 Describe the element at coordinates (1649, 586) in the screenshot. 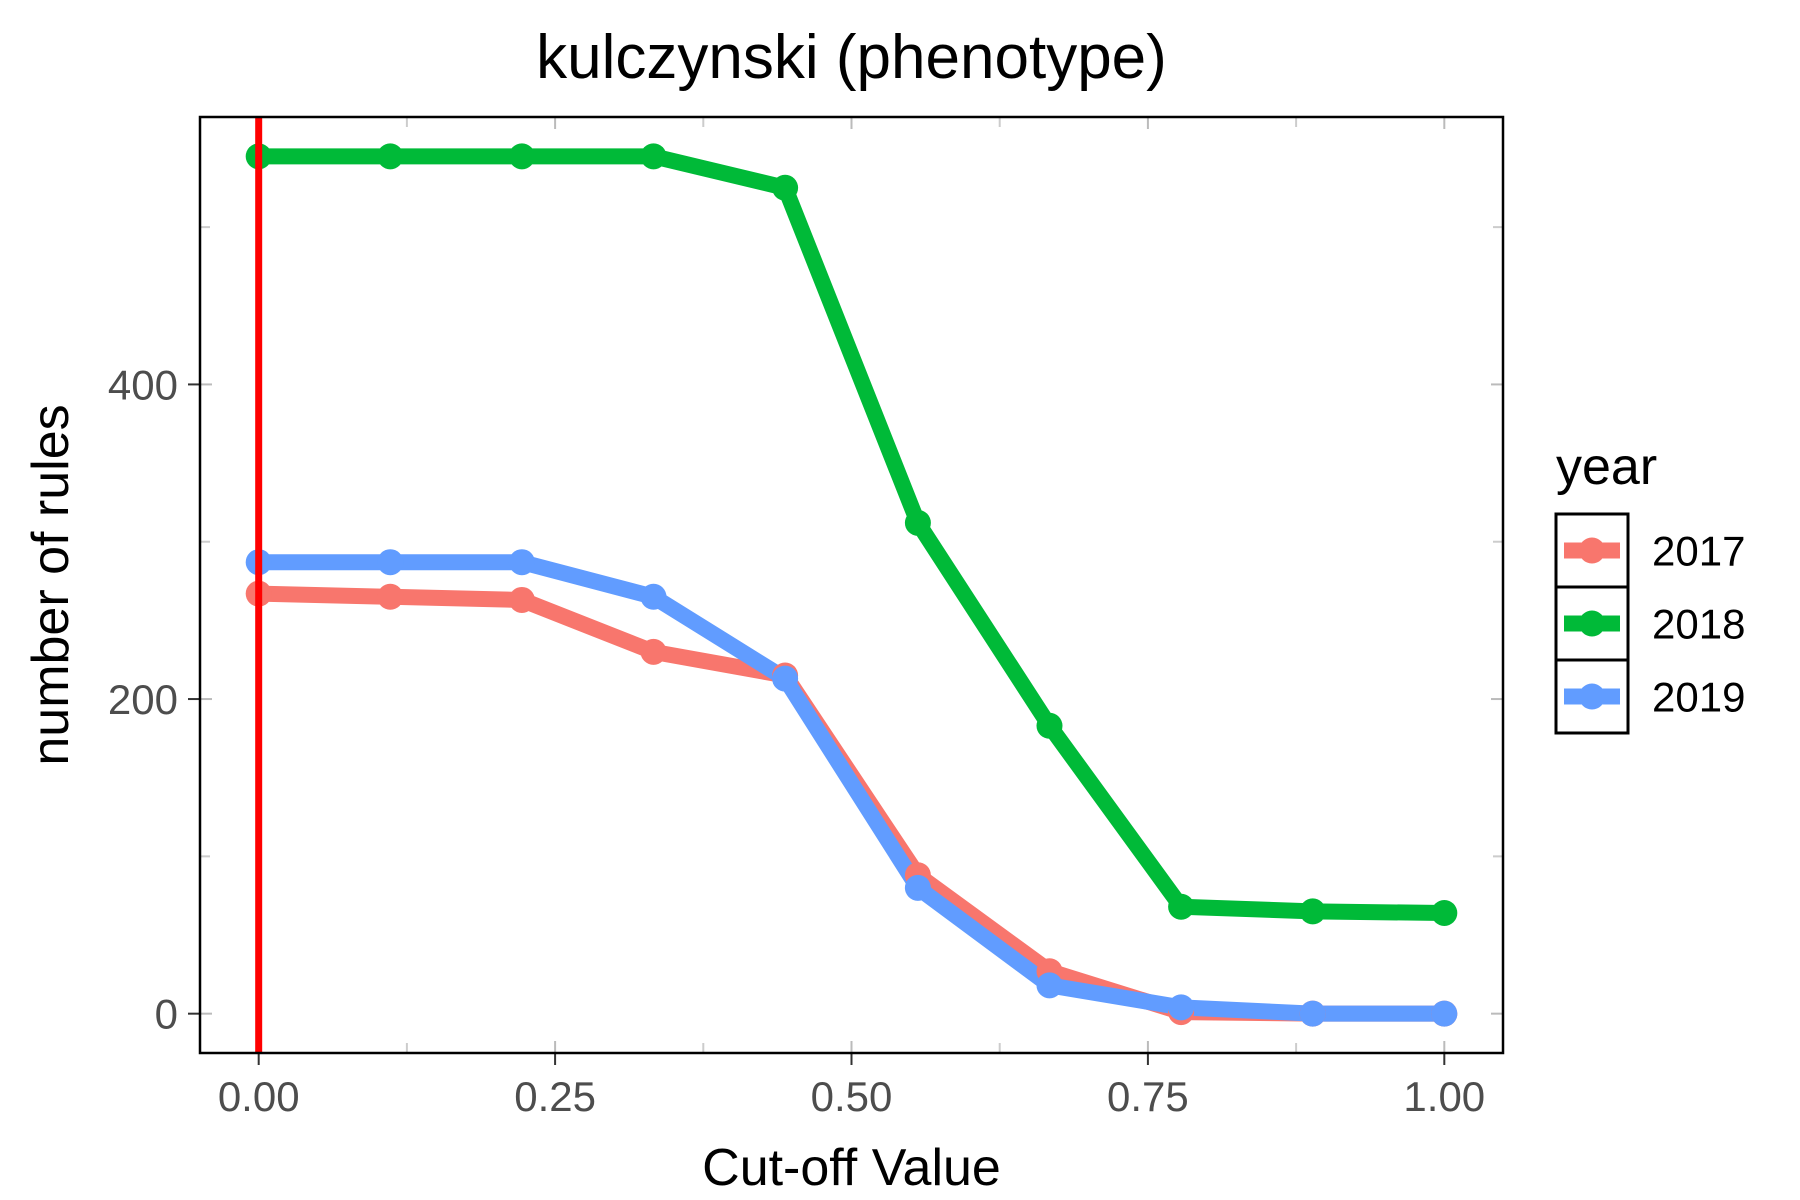

I see `legend: year 2017 2018 2019` at that location.